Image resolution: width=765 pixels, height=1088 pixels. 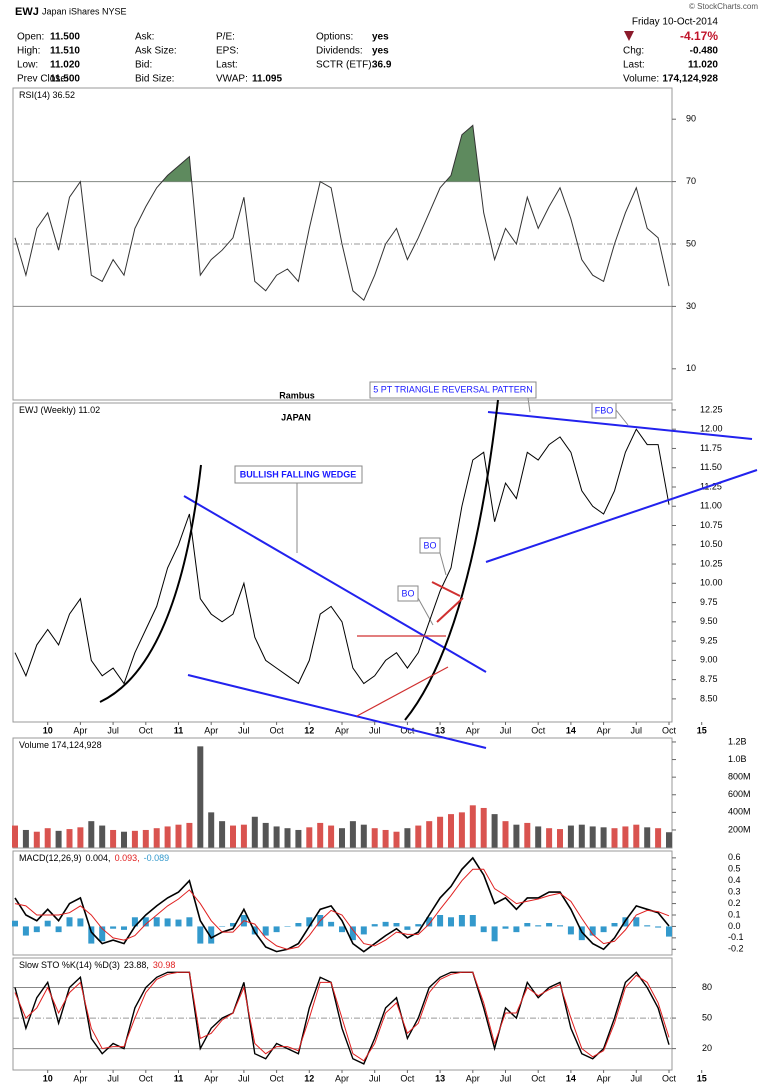 I want to click on x-tick-label: 13, so click(x=440, y=730).